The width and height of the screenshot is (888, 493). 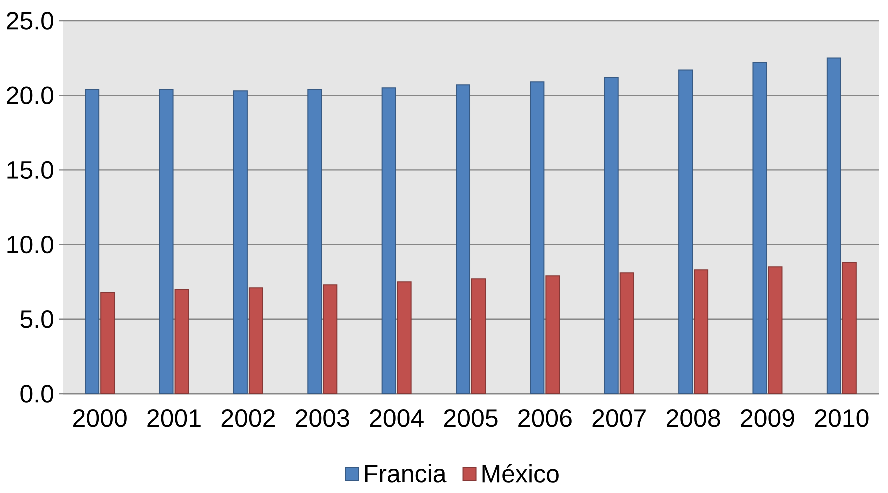 What do you see at coordinates (767, 419) in the screenshot?
I see `x-tick-label: 2009` at bounding box center [767, 419].